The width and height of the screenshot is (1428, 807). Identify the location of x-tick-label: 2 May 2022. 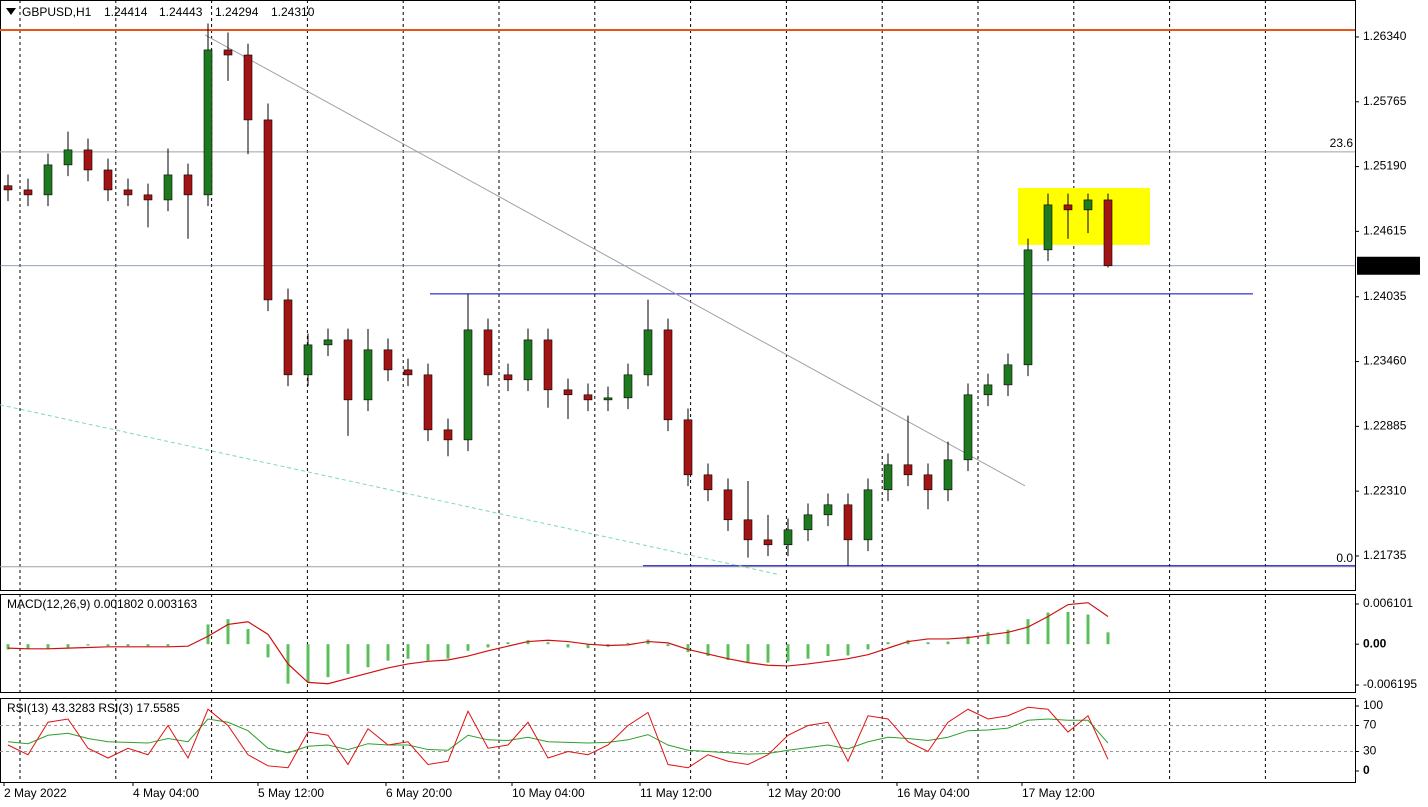
(35, 793).